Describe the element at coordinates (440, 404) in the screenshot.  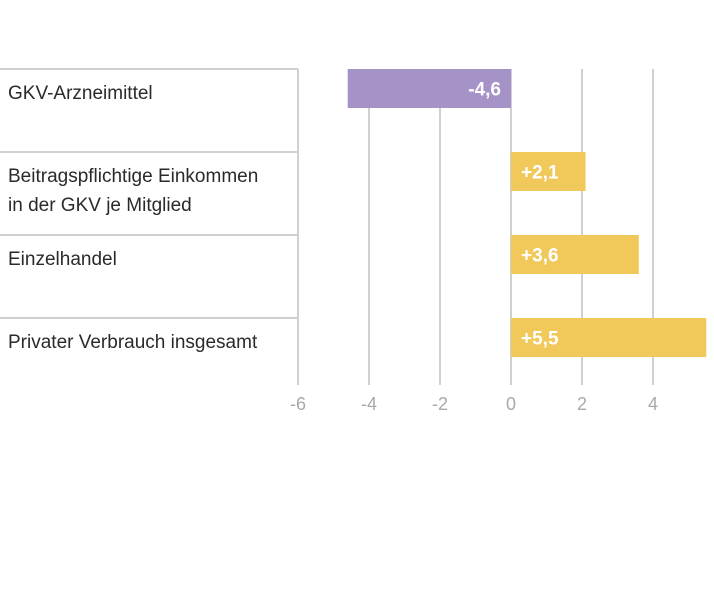
I see `x-tick-label: -2` at that location.